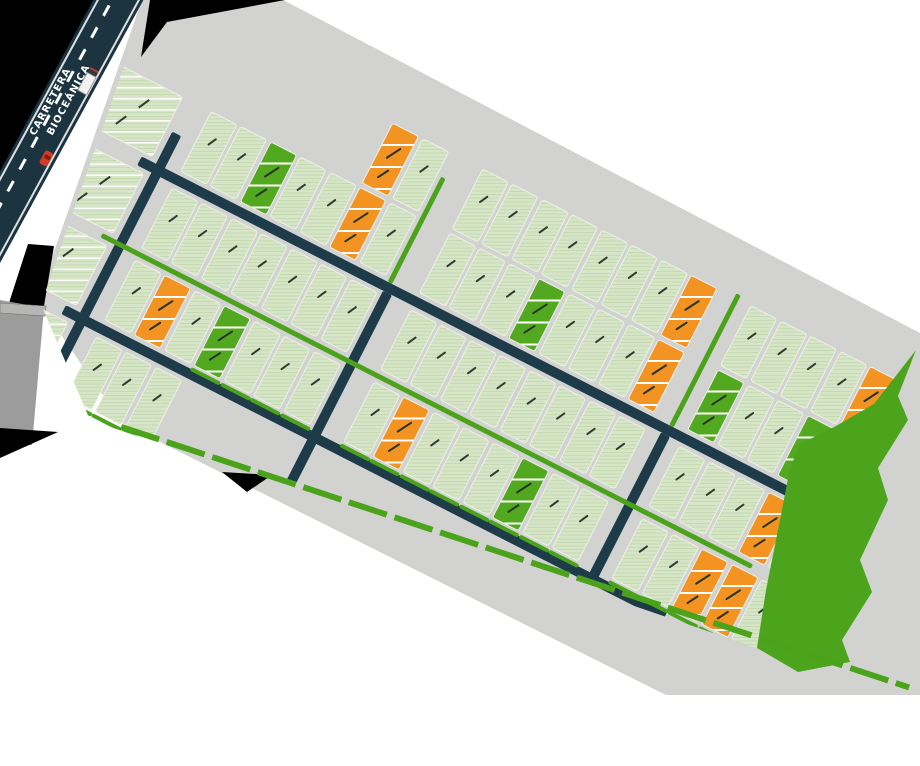 This screenshot has height=766, width=920. I want to click on dark-terrain-polygon, so click(22, 372).